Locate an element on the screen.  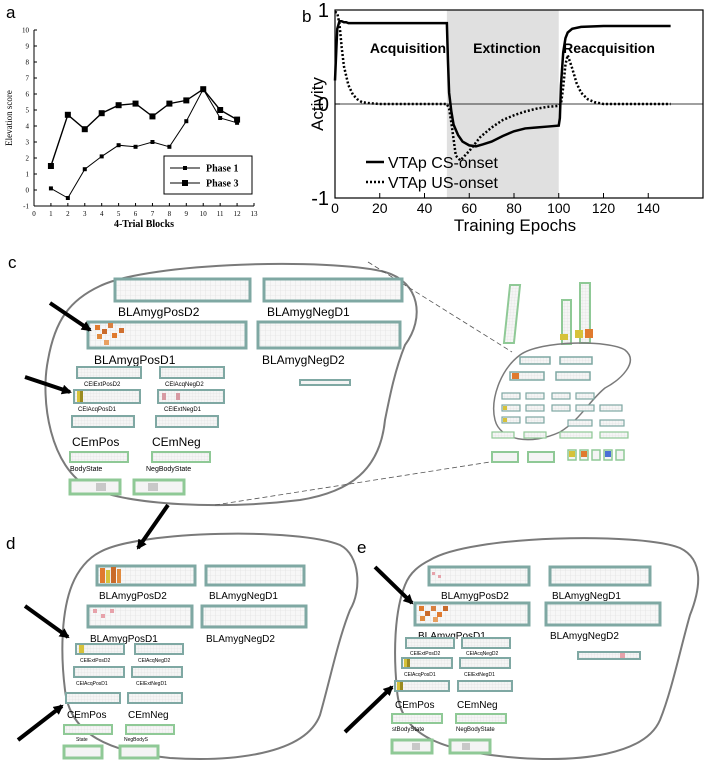
a-y-tick-label: 4 is located at coordinates (28, 127).